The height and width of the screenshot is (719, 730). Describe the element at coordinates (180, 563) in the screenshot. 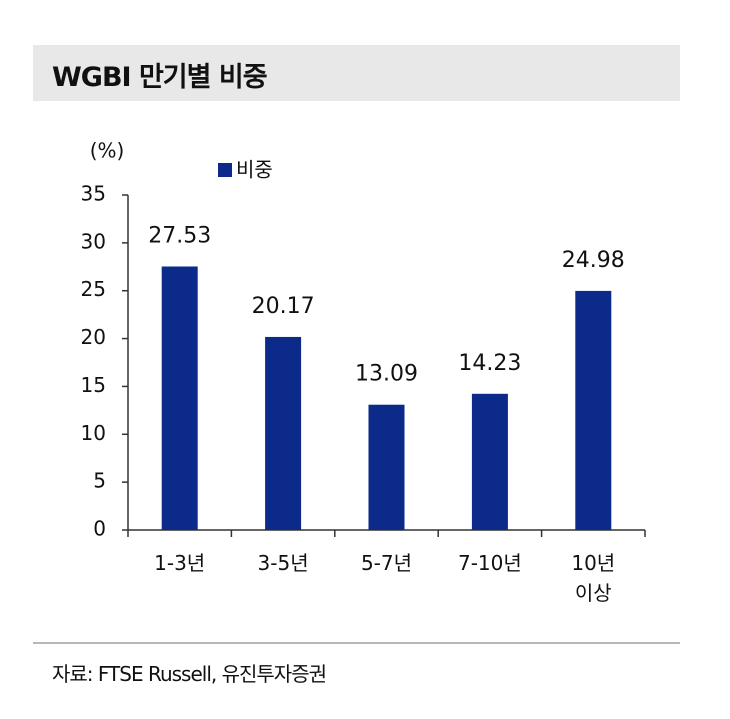

I see `x-tick-label: 1-3년` at that location.